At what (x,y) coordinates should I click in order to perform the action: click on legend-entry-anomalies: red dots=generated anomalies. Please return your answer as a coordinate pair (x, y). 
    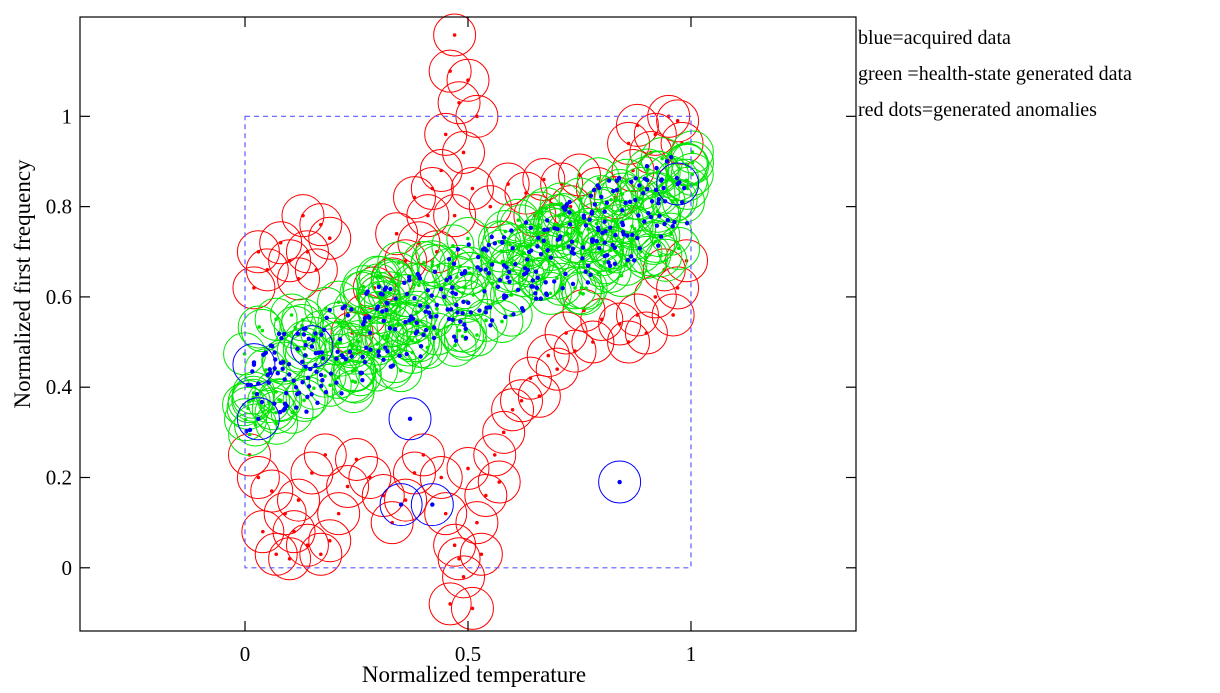
    Looking at the image, I should click on (977, 110).